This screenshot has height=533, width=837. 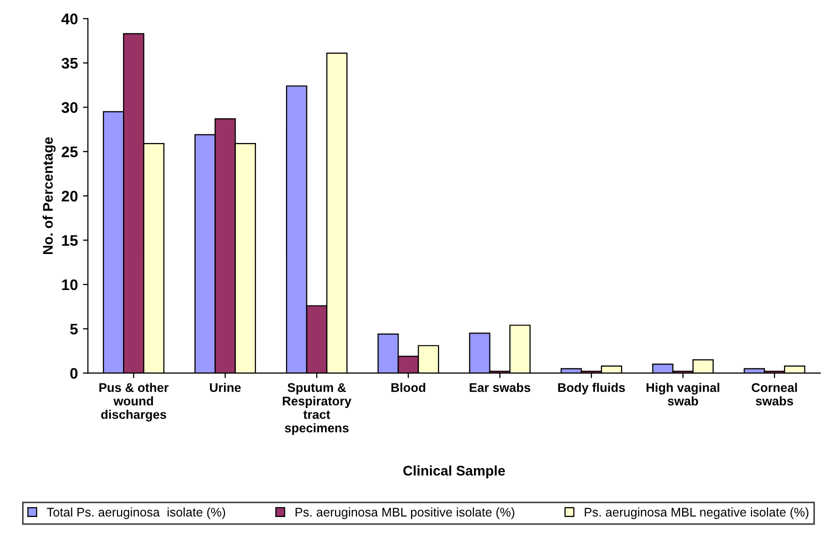 What do you see at coordinates (69, 19) in the screenshot?
I see `y-tick-label: 40` at bounding box center [69, 19].